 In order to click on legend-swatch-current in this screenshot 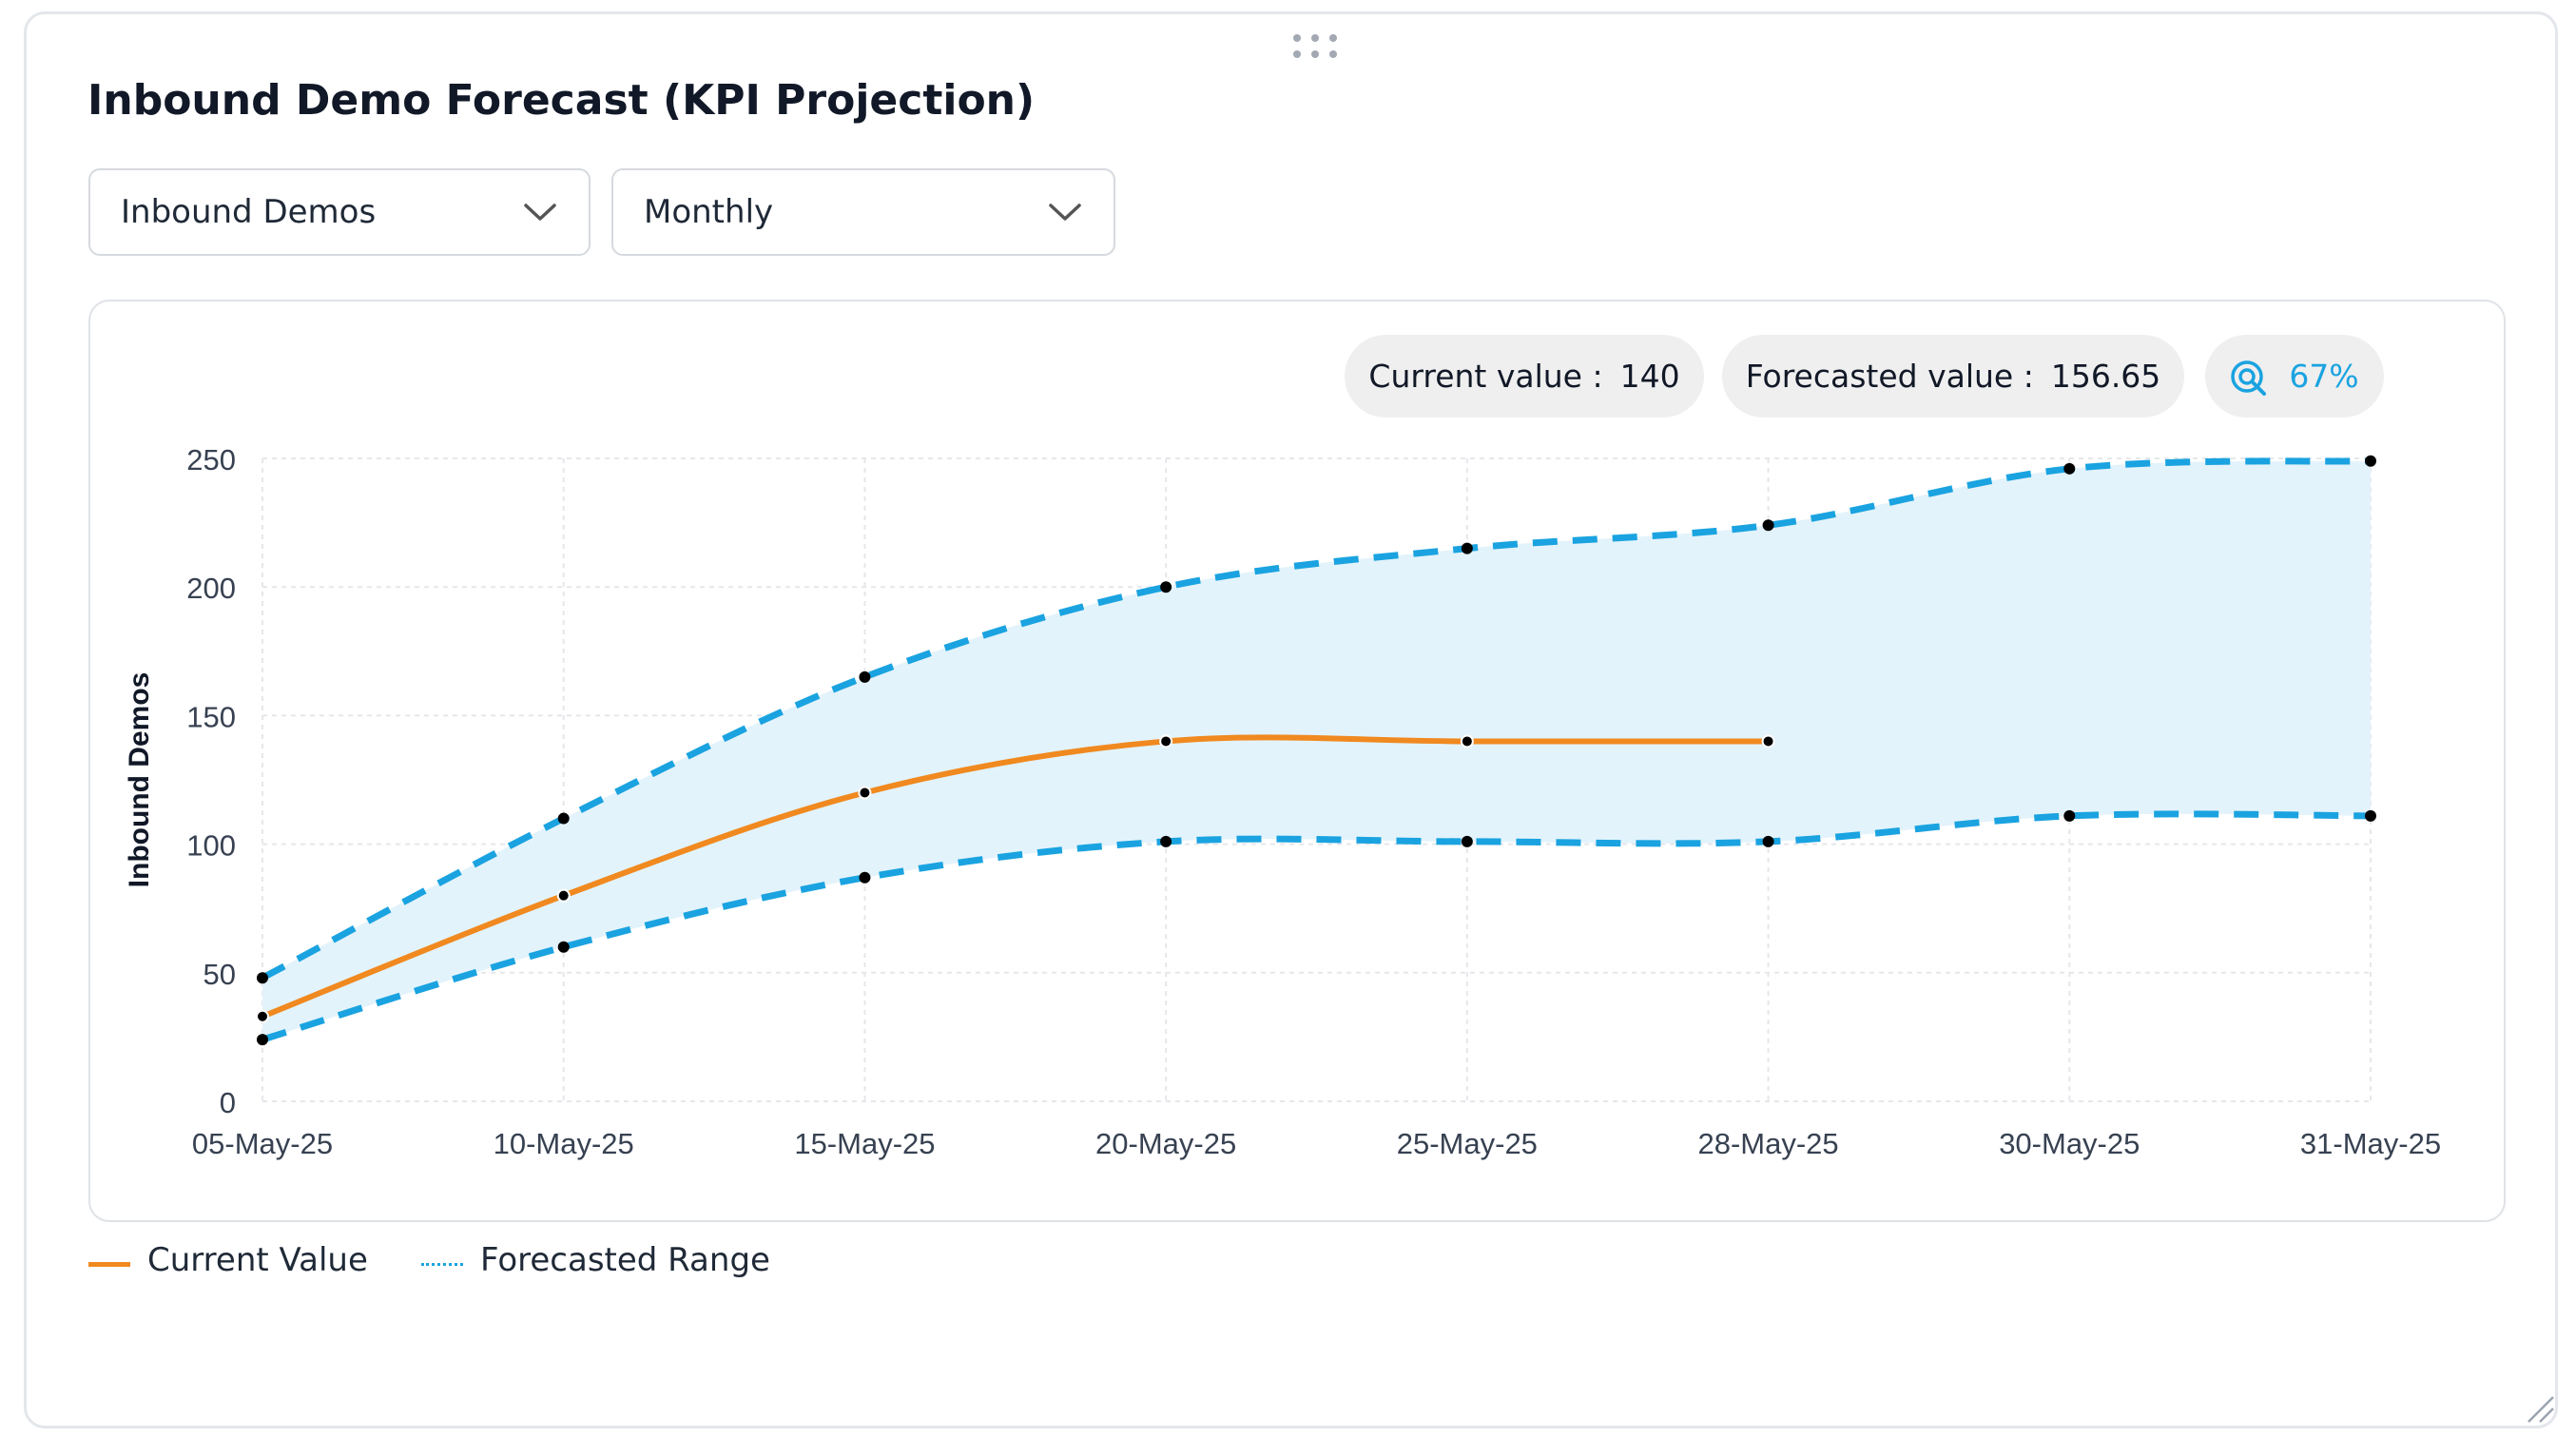, I will do `click(109, 1264)`.